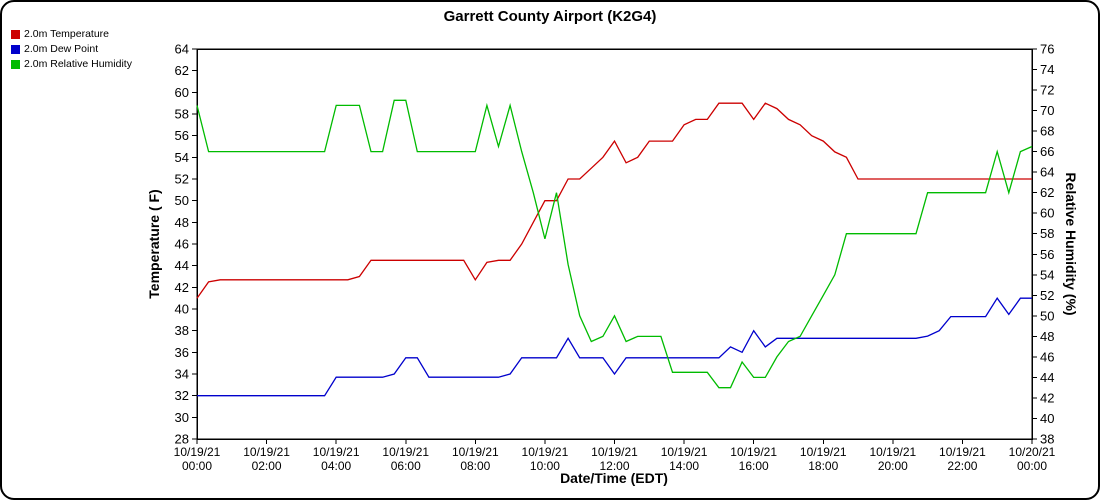 The height and width of the screenshot is (500, 1100). Describe the element at coordinates (182, 439) in the screenshot. I see `left-tick-label: 28` at that location.